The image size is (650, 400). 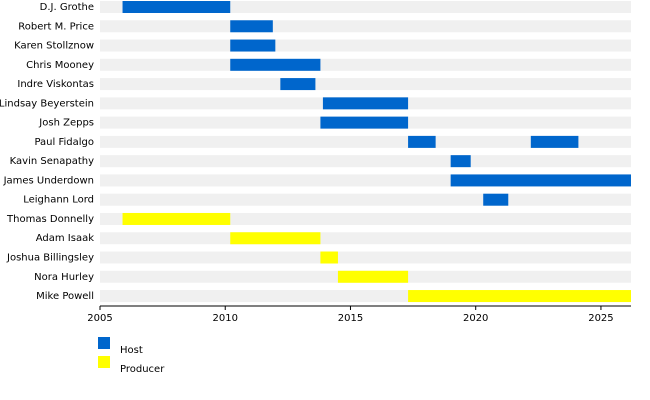 What do you see at coordinates (56, 26) in the screenshot?
I see `y-tick-label: Robert M. Price` at bounding box center [56, 26].